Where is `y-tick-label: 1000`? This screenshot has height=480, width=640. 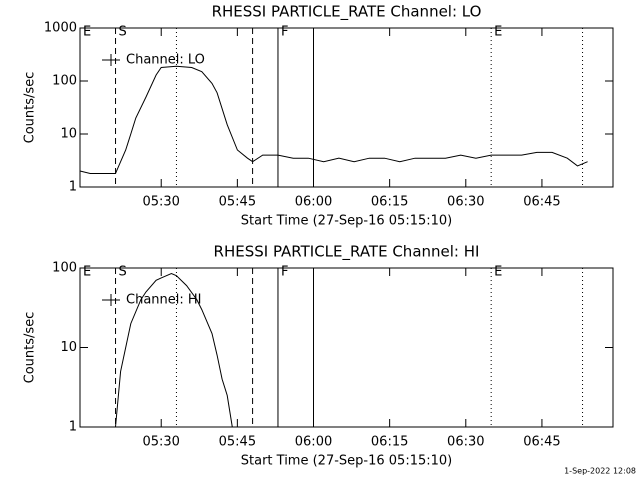 y-tick-label: 1000 is located at coordinates (60, 28).